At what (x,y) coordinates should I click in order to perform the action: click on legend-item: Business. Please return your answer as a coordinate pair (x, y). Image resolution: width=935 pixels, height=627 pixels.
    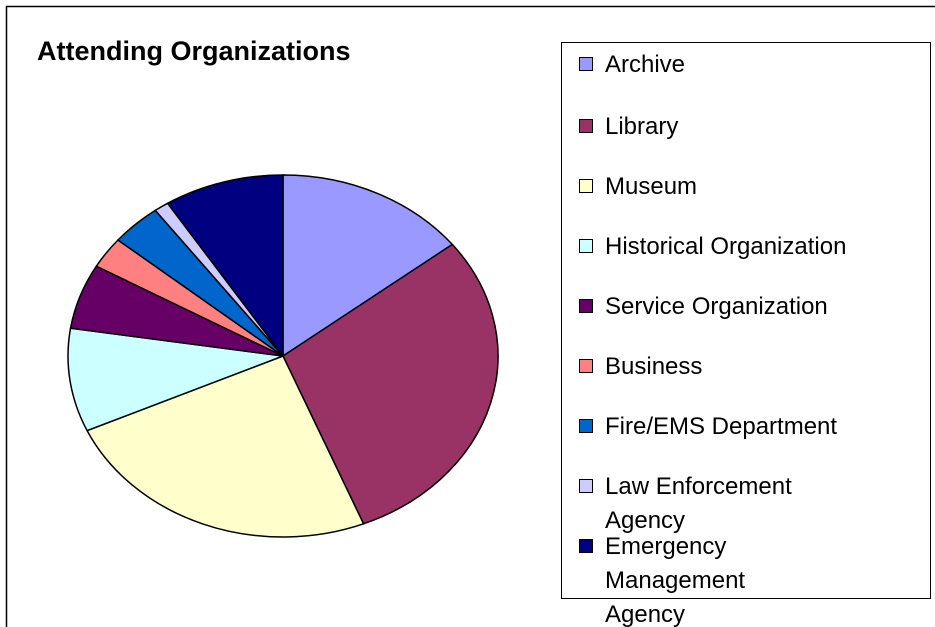
    Looking at the image, I should click on (640, 367).